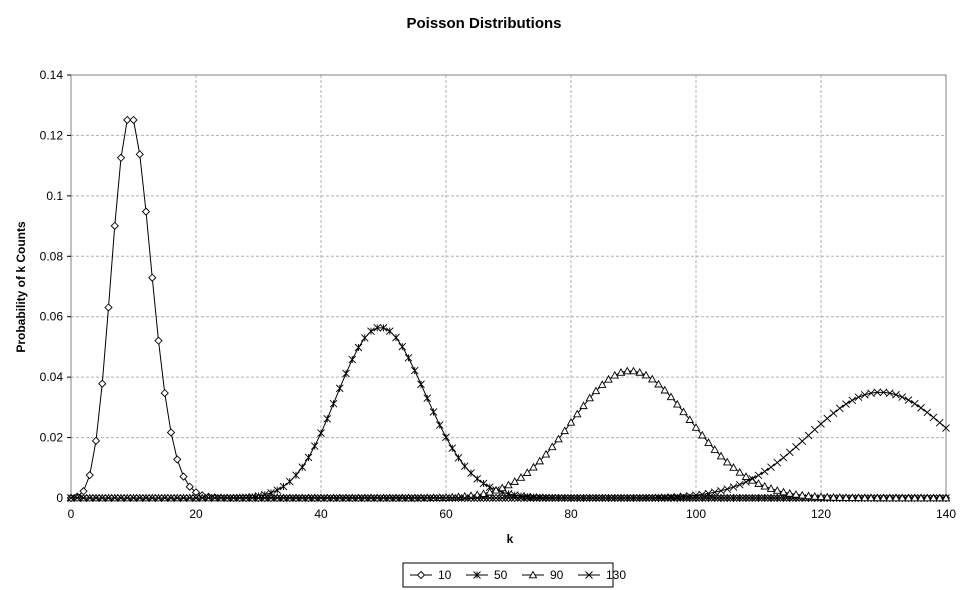  Describe the element at coordinates (52, 75) in the screenshot. I see `y-tick-label: 0.14` at that location.